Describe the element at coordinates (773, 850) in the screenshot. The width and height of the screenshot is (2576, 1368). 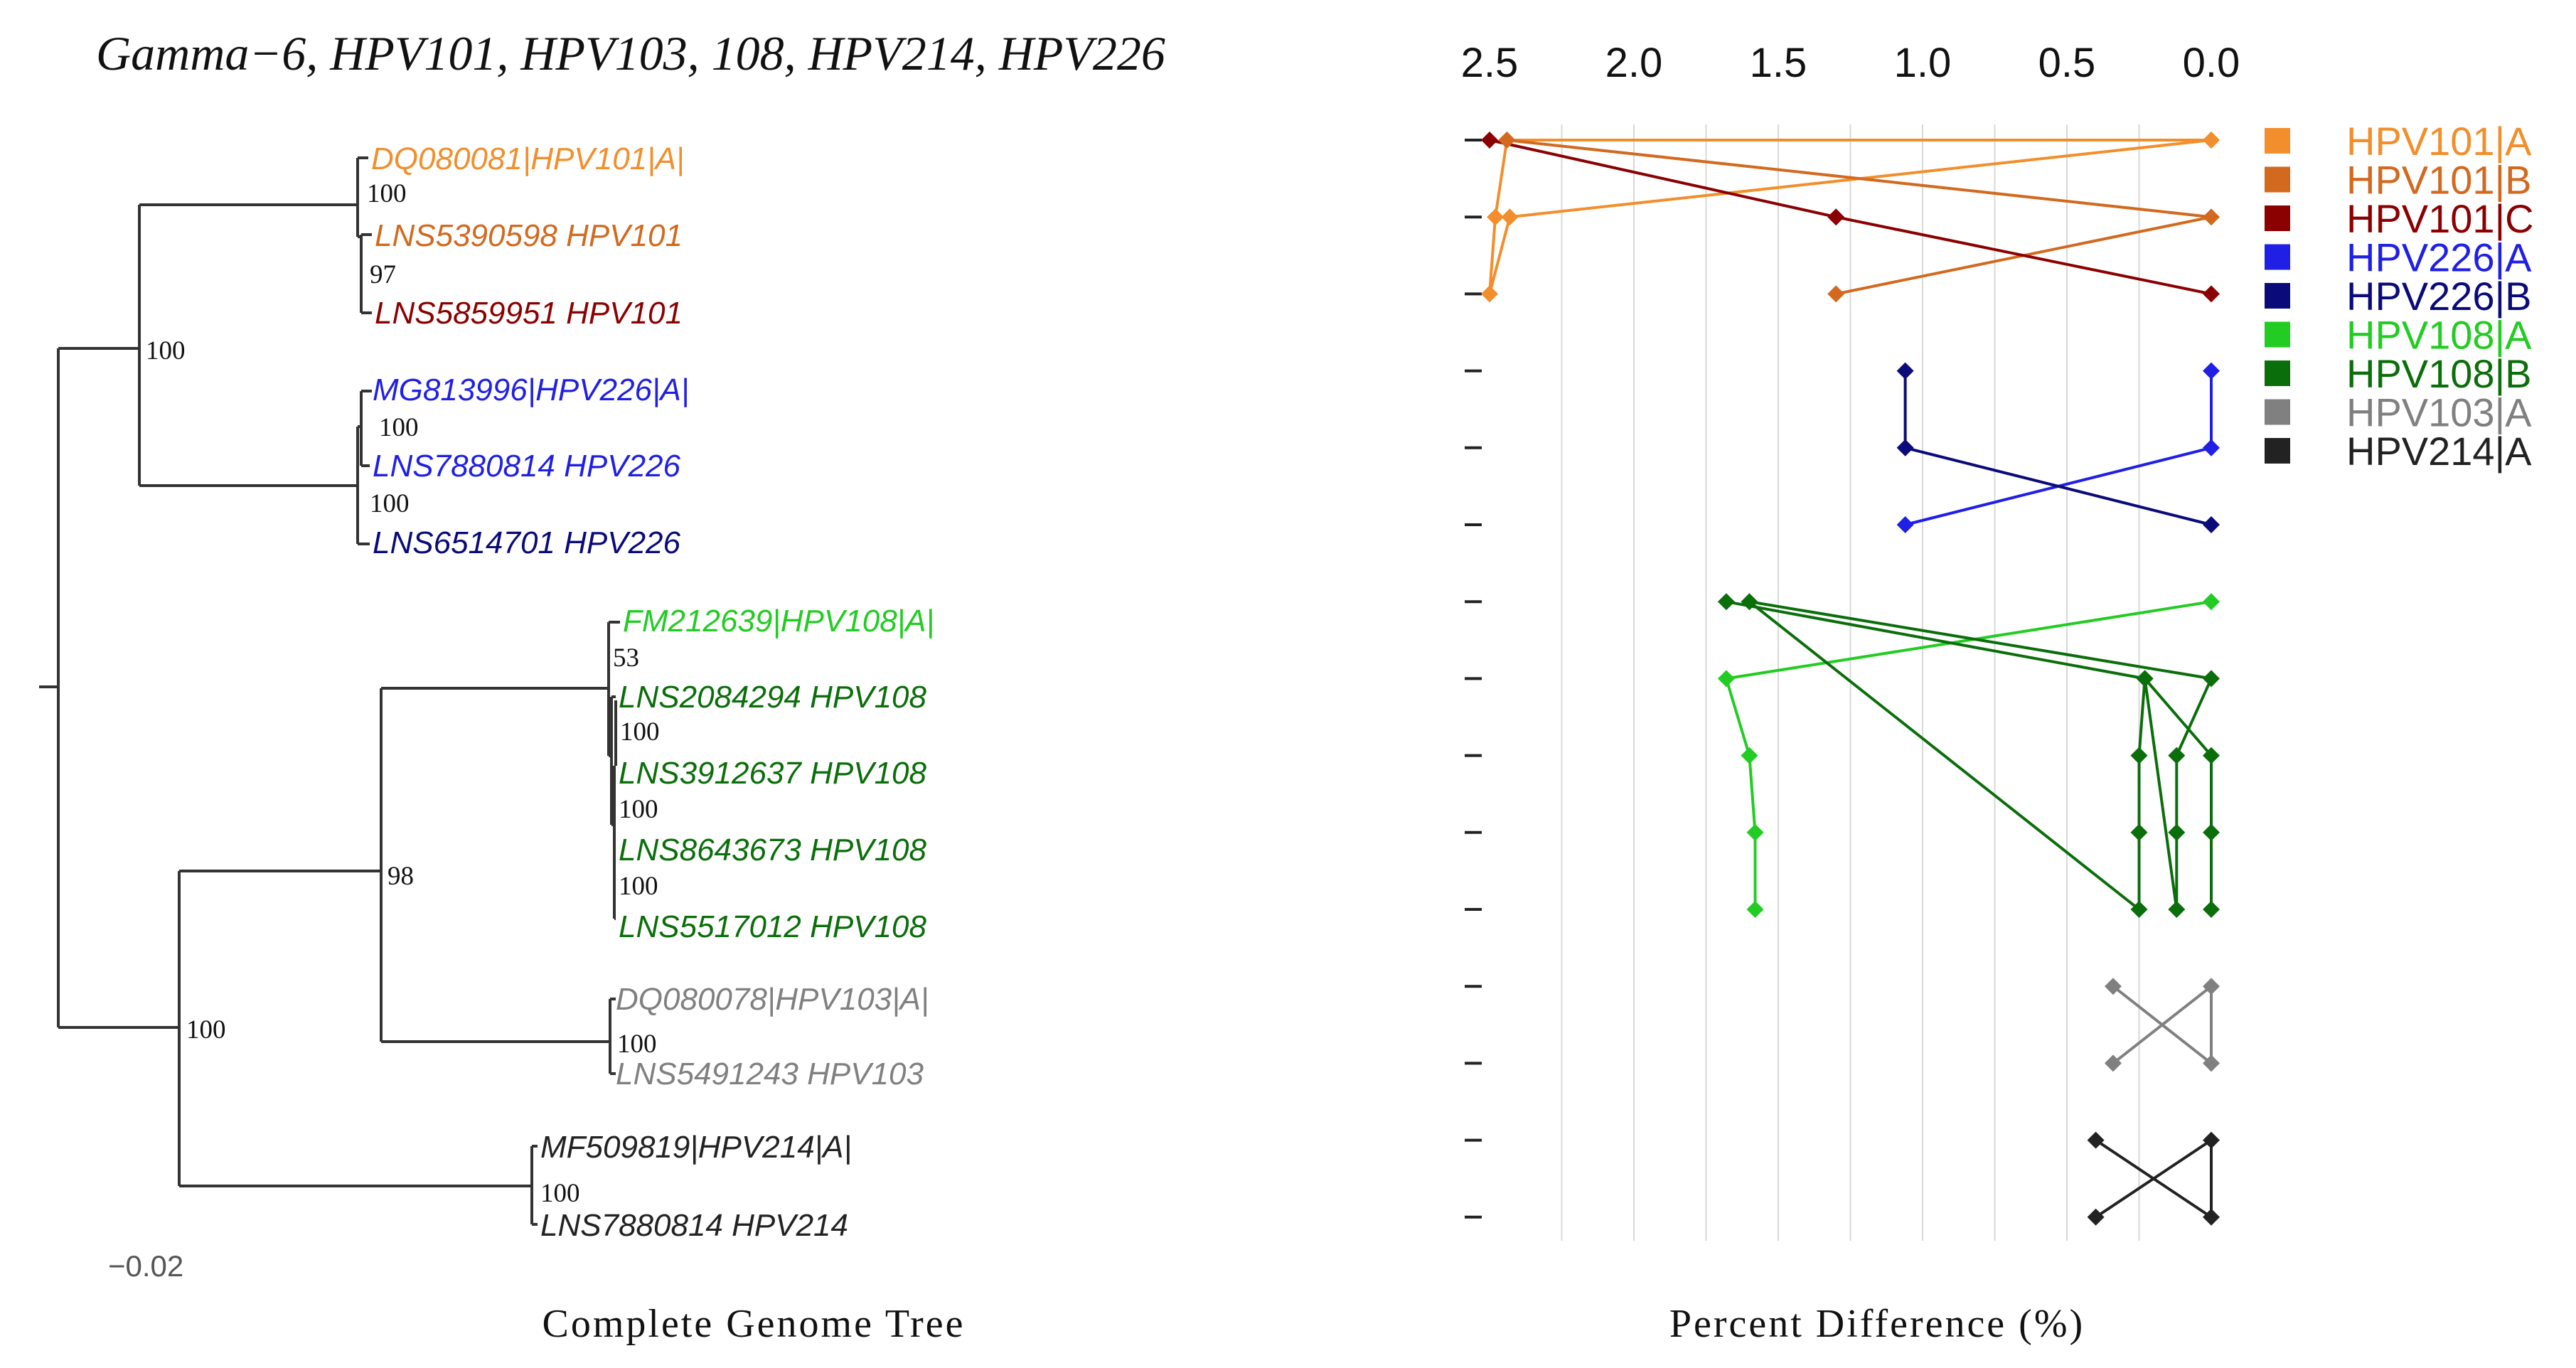
I see `tip-label: LNS8643673 HPV108` at that location.